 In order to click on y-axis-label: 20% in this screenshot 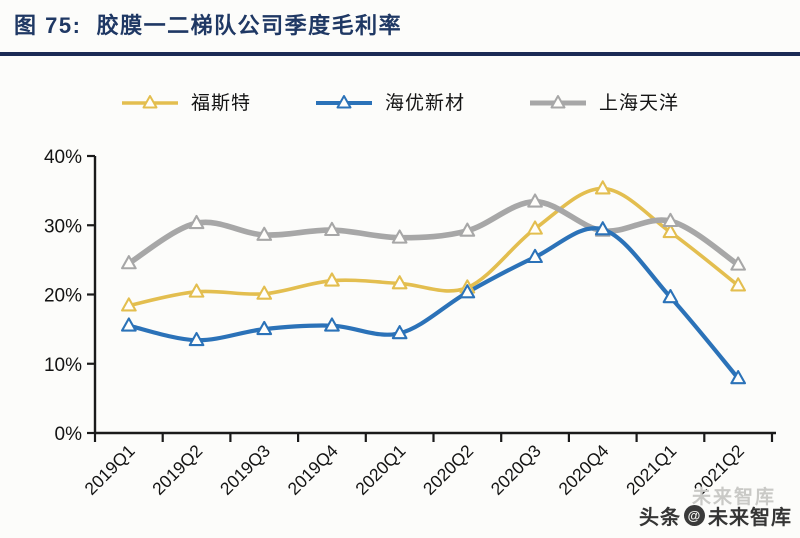, I will do `click(63, 296)`.